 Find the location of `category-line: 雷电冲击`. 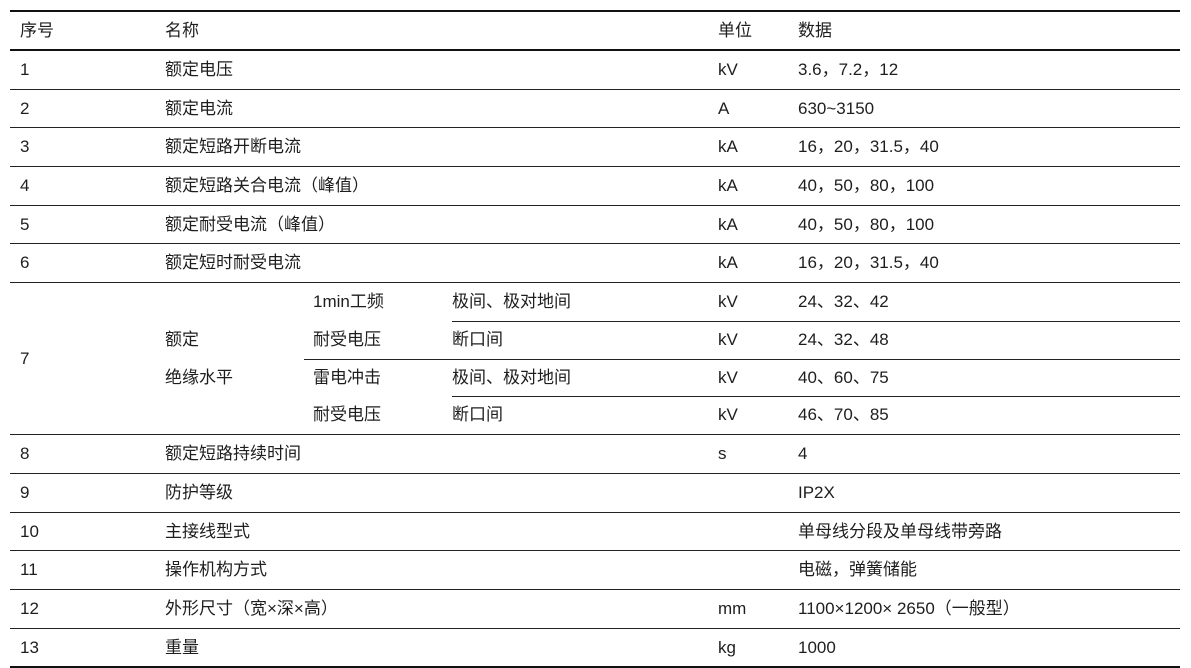

category-line: 雷电冲击 is located at coordinates (347, 377).